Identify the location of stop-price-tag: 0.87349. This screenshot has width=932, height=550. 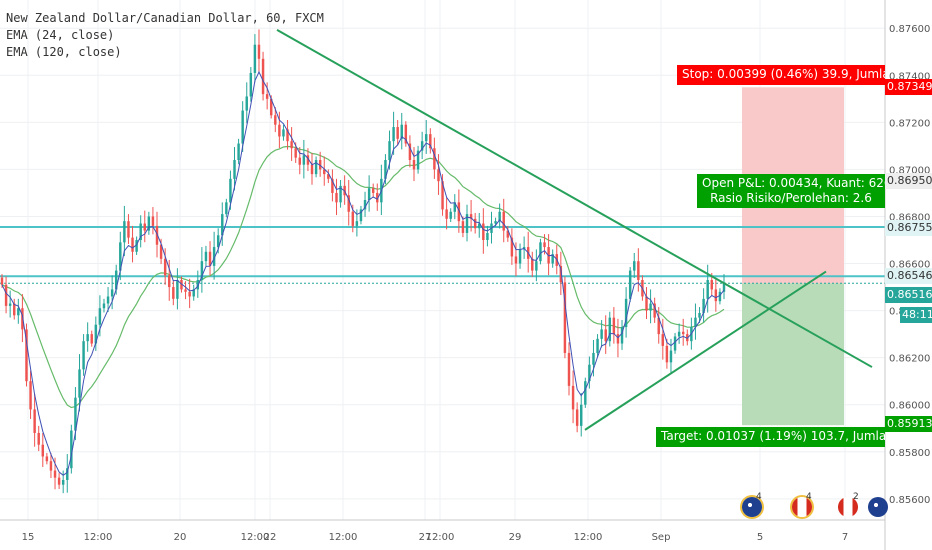
(908, 87).